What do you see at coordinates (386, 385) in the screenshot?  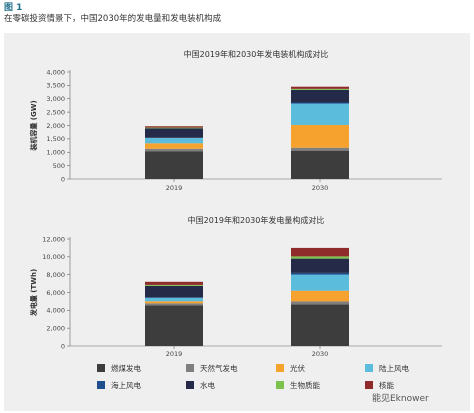 I see `legend-label: 核能` at bounding box center [386, 385].